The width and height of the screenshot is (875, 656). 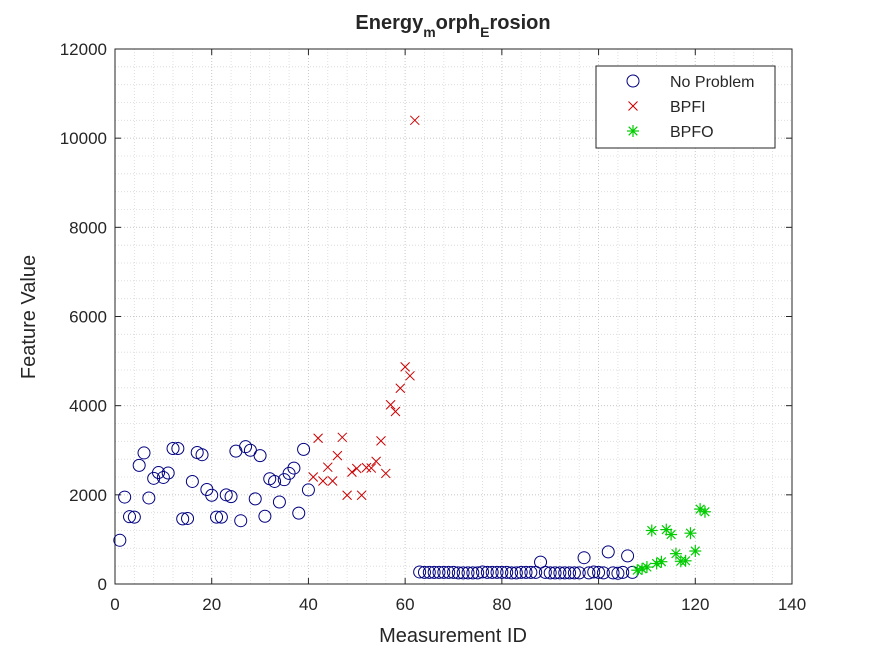 What do you see at coordinates (102, 584) in the screenshot?
I see `y-tick-label: 0` at bounding box center [102, 584].